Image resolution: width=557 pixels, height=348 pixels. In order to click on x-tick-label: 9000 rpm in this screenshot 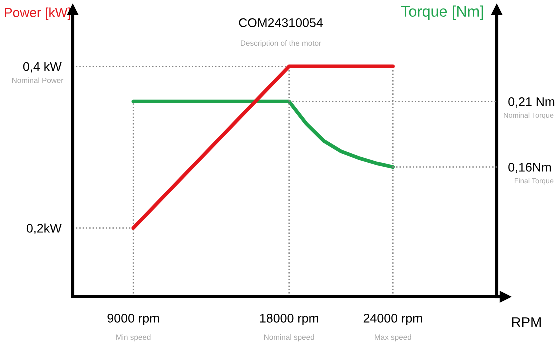, I will do `click(134, 320)`.